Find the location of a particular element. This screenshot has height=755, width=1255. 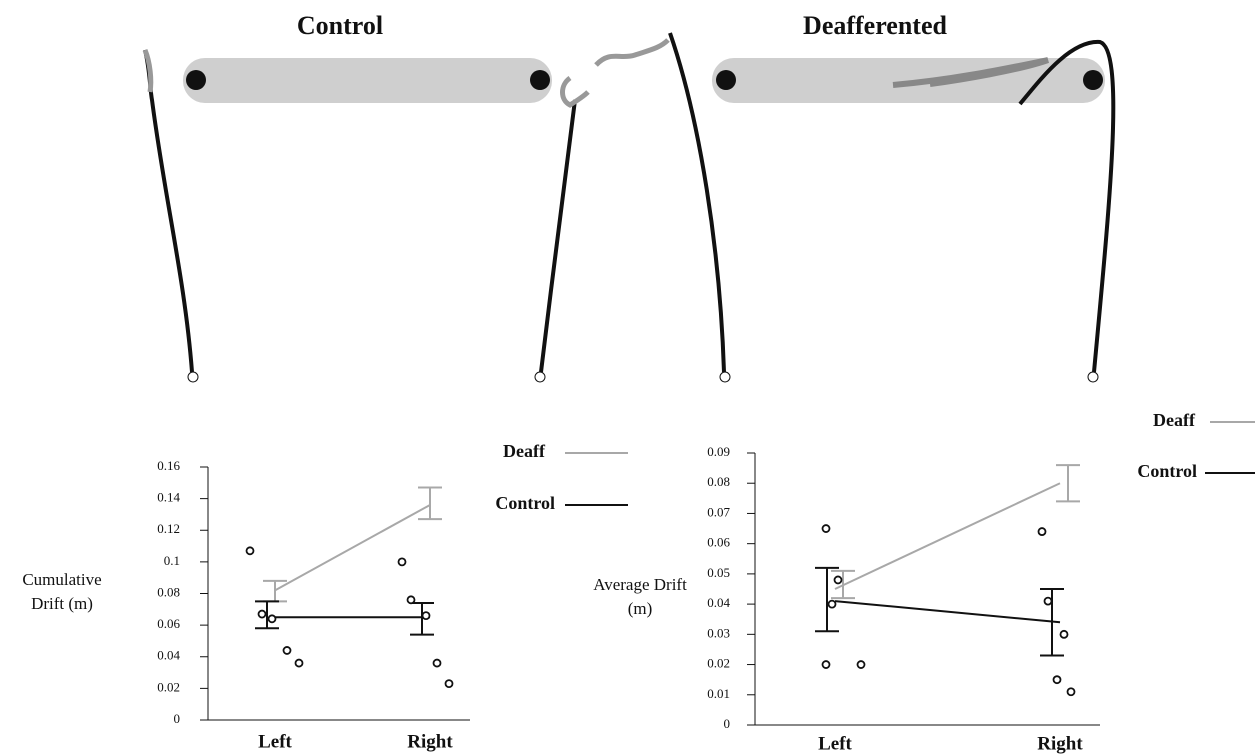

y-tick-label: 0.07 is located at coordinates (718, 511).